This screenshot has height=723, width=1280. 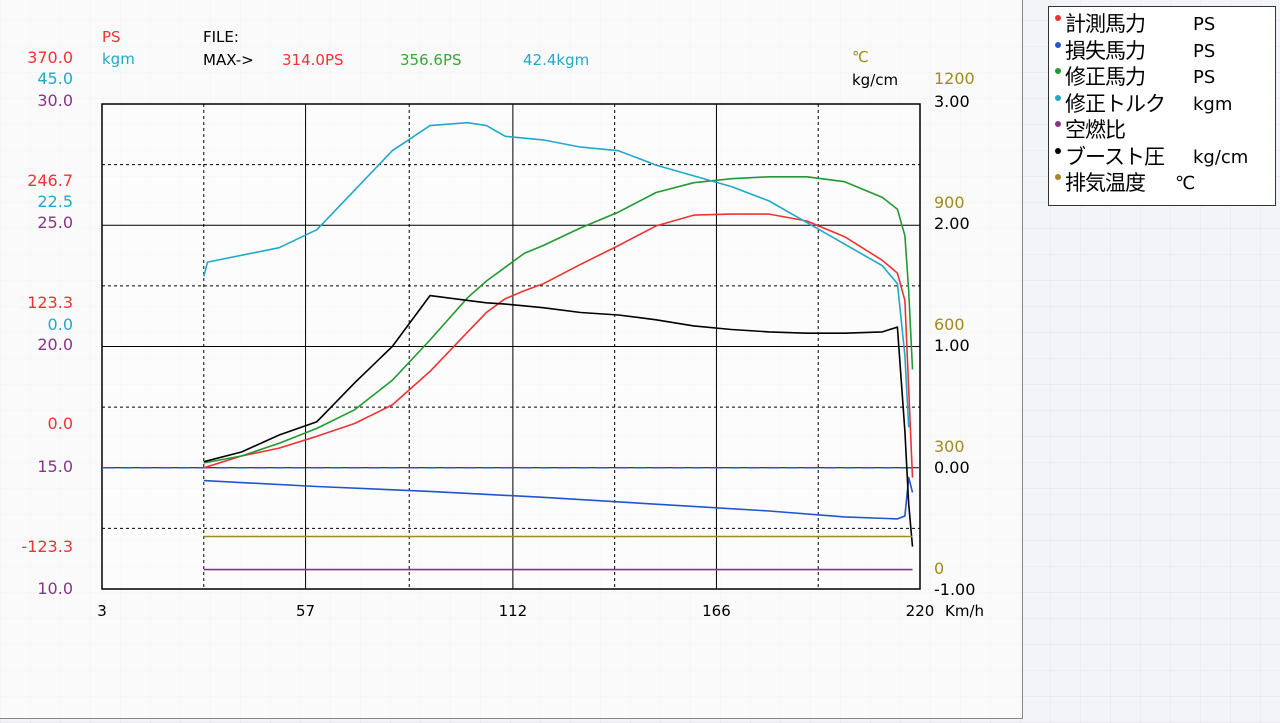 I want to click on y-tick-label-kgm: 0.0, so click(x=60, y=324).